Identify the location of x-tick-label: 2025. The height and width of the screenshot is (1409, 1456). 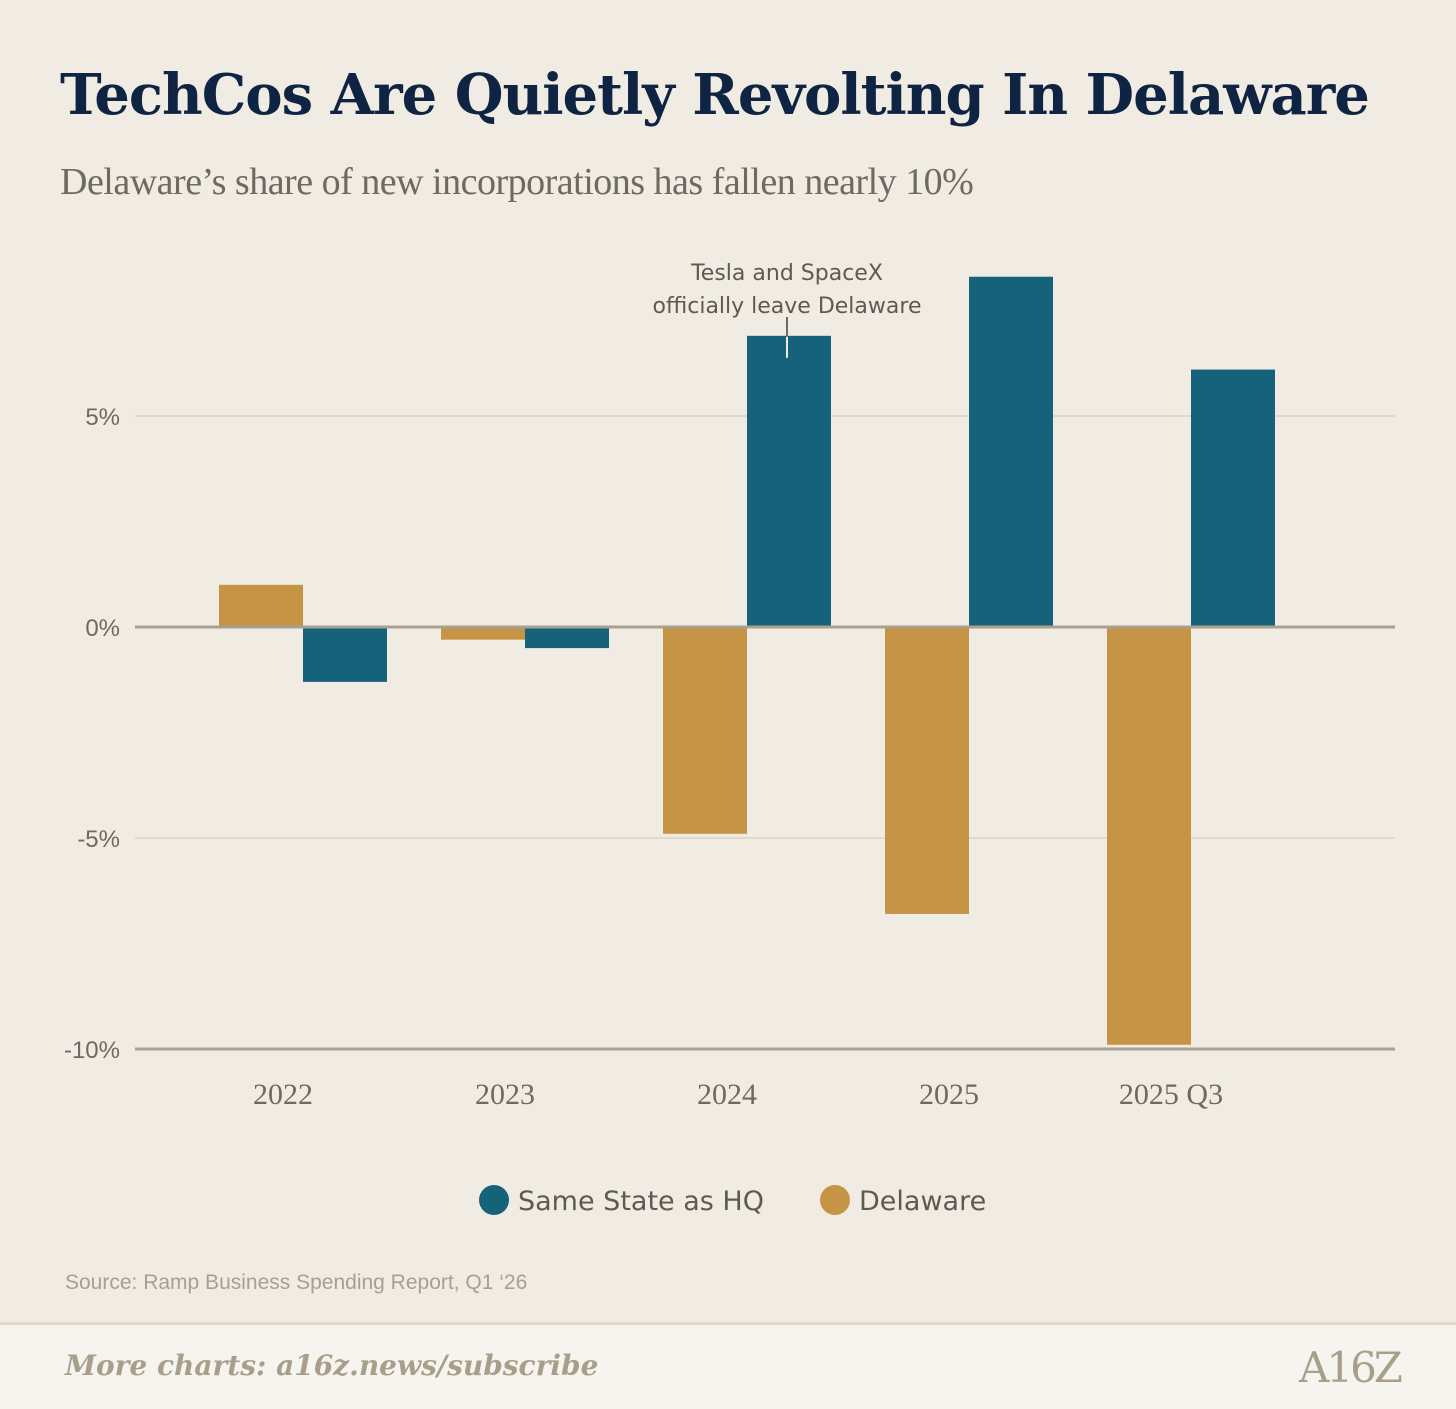
(949, 1094).